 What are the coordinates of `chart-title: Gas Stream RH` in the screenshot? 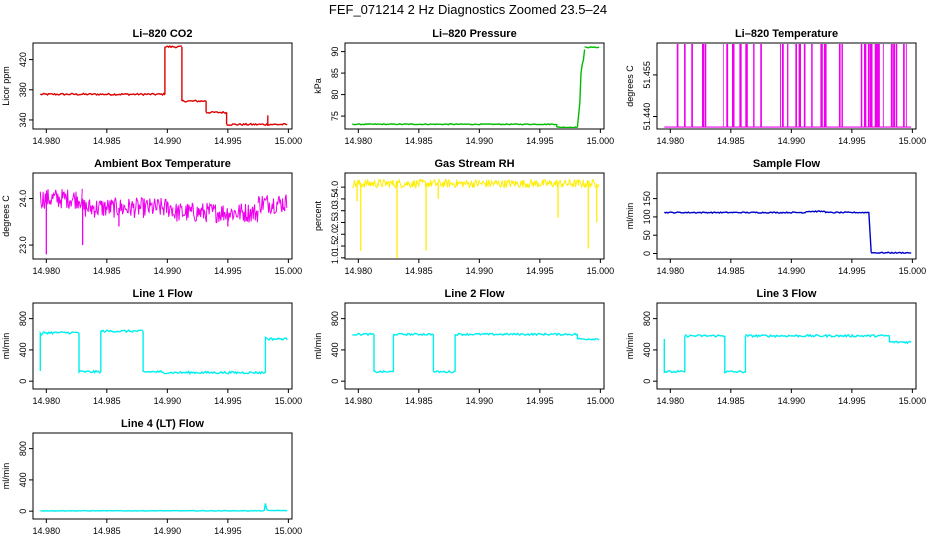 It's located at (474, 164).